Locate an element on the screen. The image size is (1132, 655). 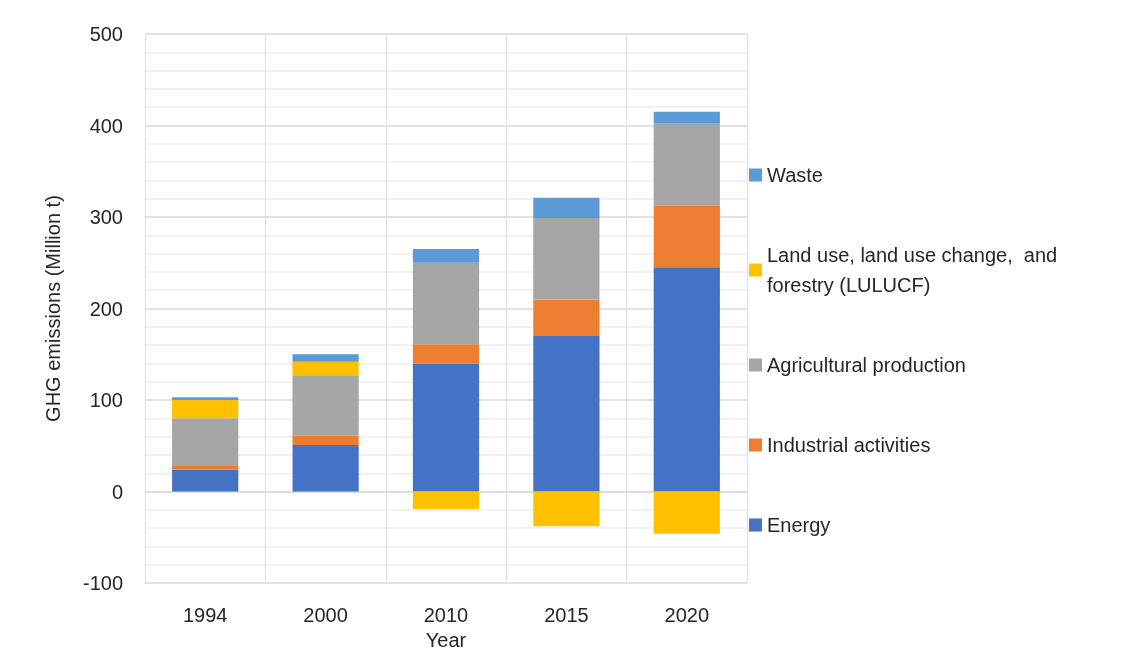
y-tick-label: -100 is located at coordinates (102, 583).